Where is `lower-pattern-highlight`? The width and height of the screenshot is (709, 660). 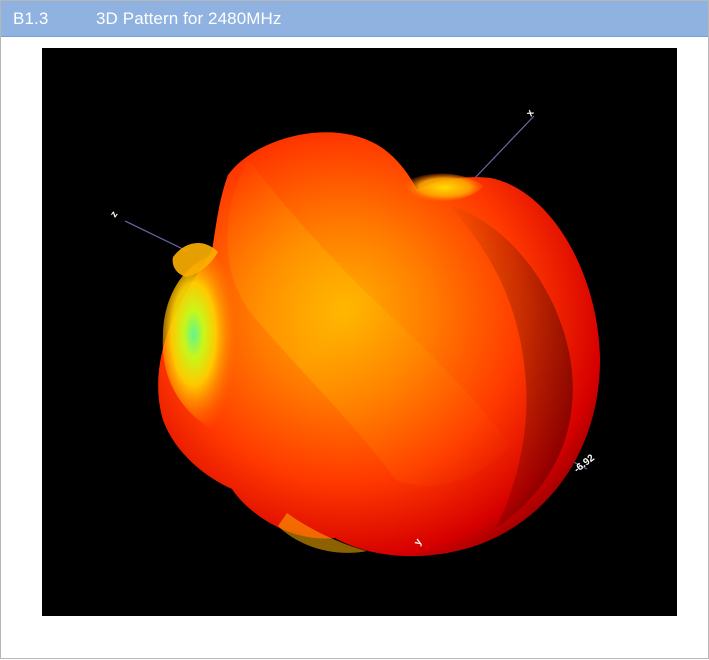
lower-pattern-highlight is located at coordinates (322, 533).